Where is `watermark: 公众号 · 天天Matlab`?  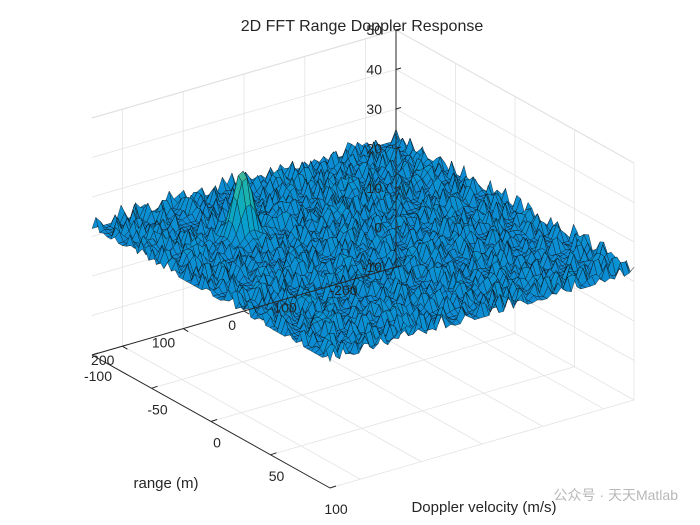 watermark: 公众号 · 天天Matlab is located at coordinates (616, 495).